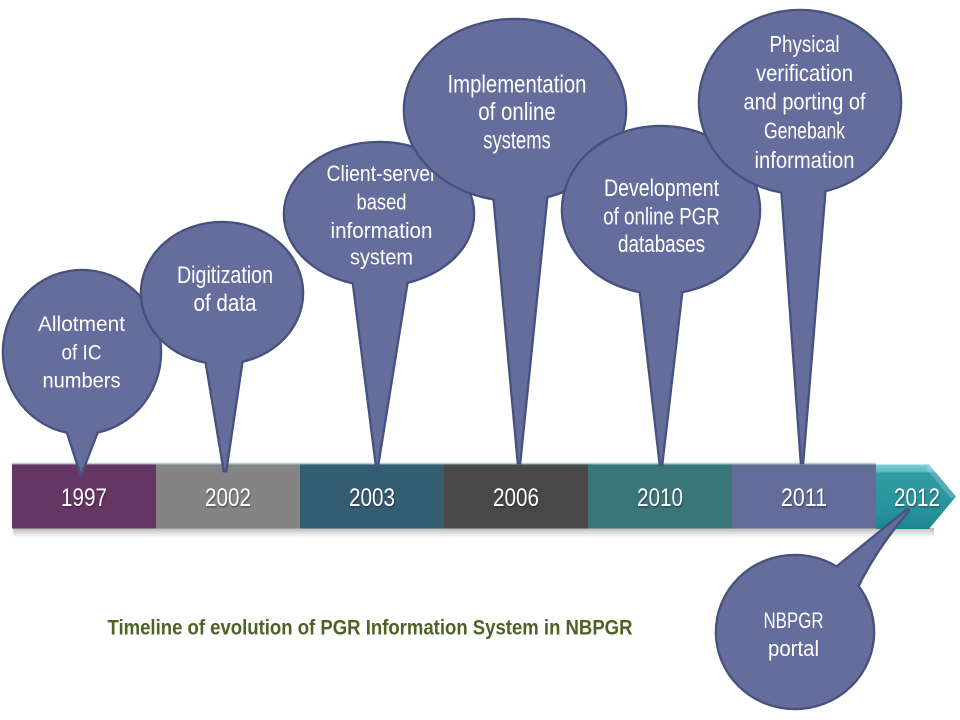  I want to click on svg-text: 2012, so click(917, 498).